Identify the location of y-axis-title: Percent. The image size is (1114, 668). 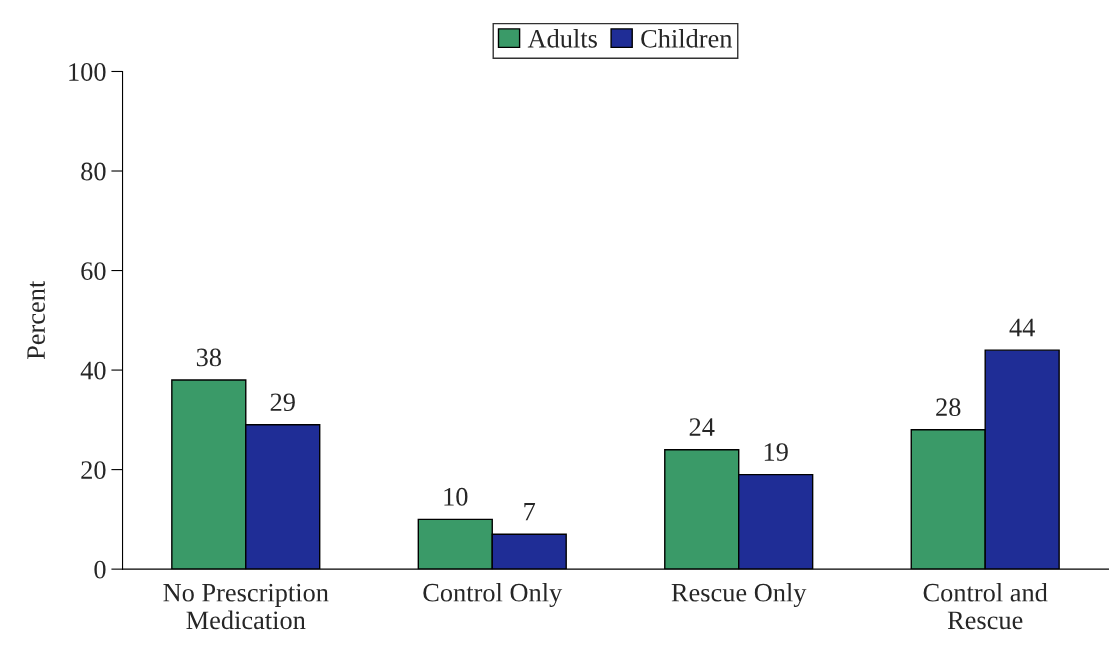
(36, 320).